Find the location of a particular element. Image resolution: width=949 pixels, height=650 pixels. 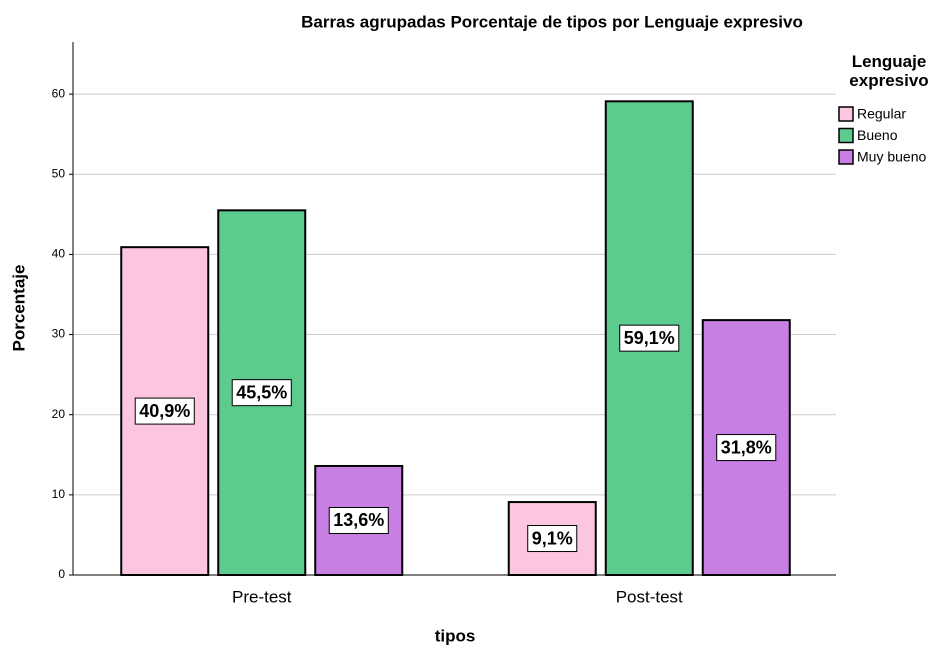

data-label: 45,5% is located at coordinates (261, 393).